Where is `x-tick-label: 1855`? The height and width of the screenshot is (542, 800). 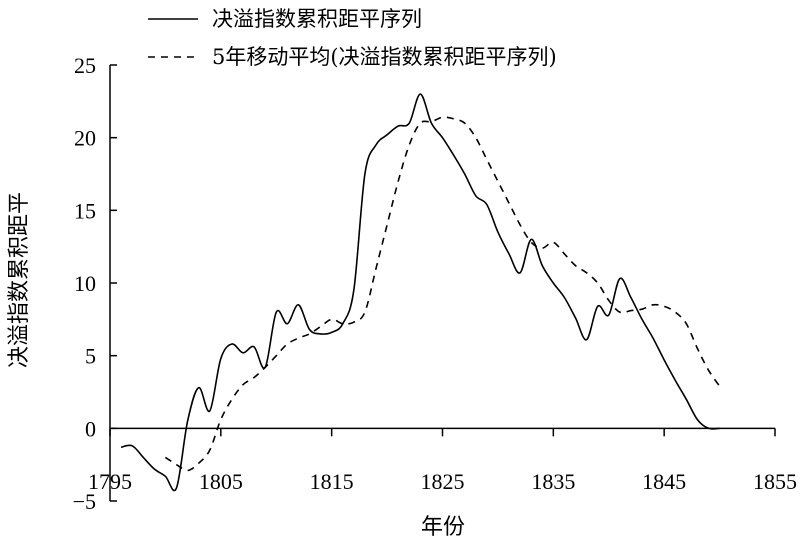 x-tick-label: 1855 is located at coordinates (775, 481).